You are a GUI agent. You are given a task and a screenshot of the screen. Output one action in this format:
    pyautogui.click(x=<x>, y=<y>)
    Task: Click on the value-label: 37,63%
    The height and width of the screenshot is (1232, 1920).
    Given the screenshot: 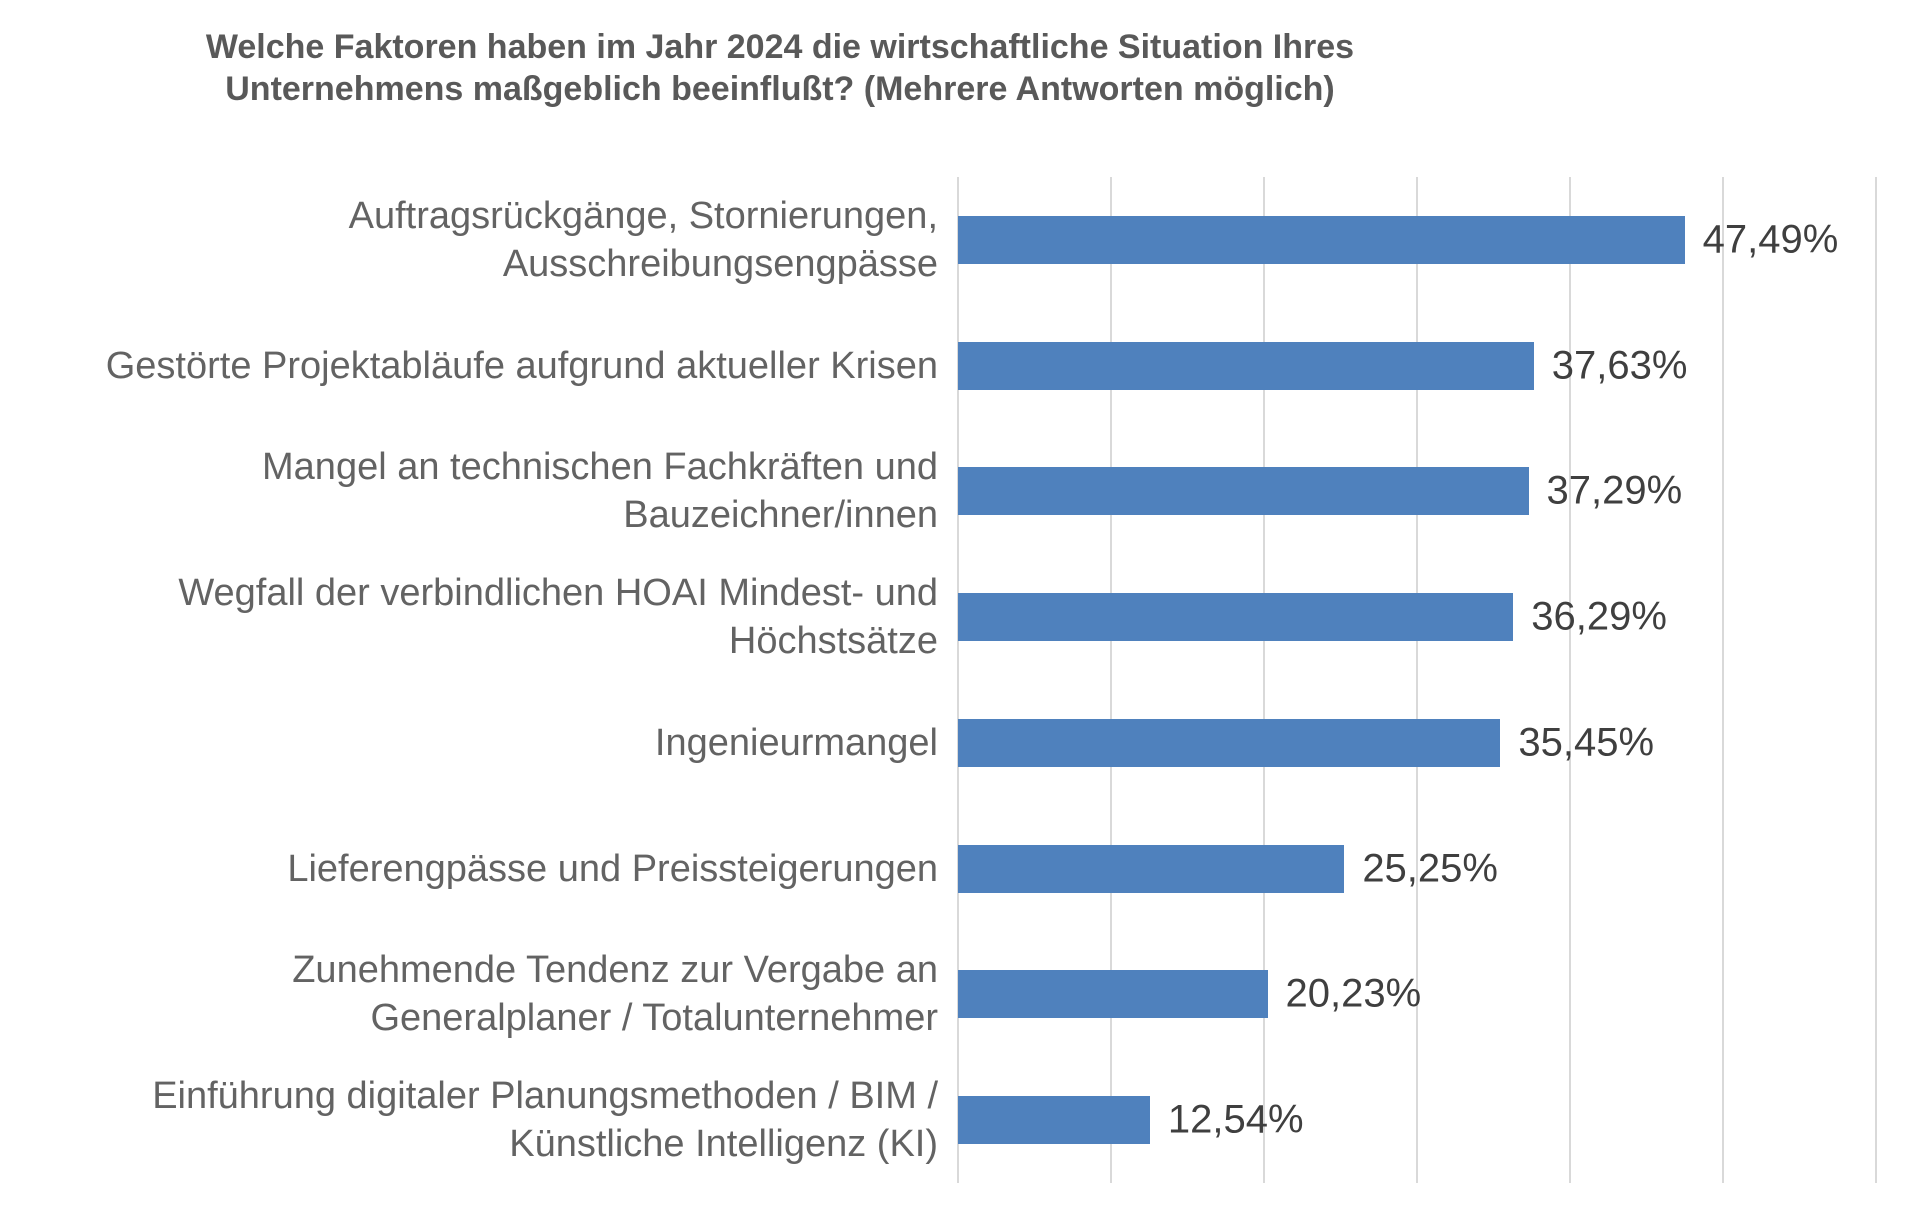 What is the action you would take?
    pyautogui.click(x=1619, y=365)
    